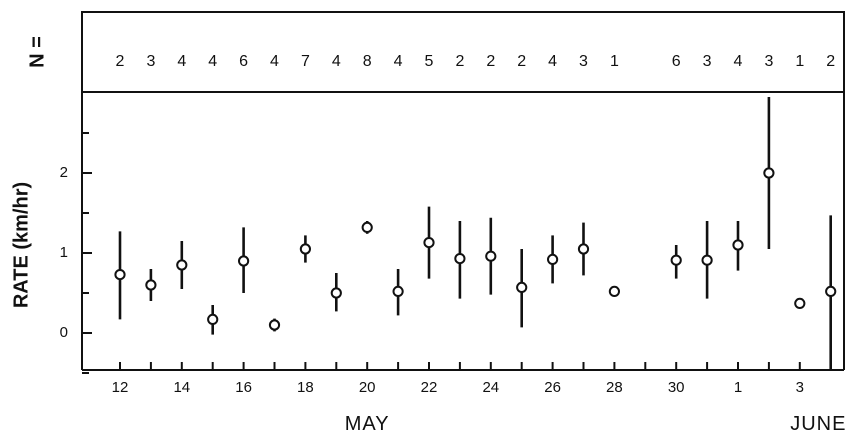  I want to click on x-tick-label: 18, so click(305, 387).